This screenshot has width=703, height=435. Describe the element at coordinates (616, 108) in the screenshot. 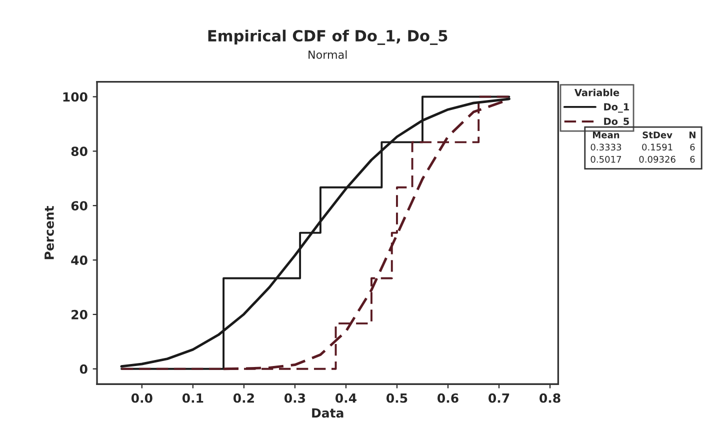

I see `legend-label: Do_1` at that location.